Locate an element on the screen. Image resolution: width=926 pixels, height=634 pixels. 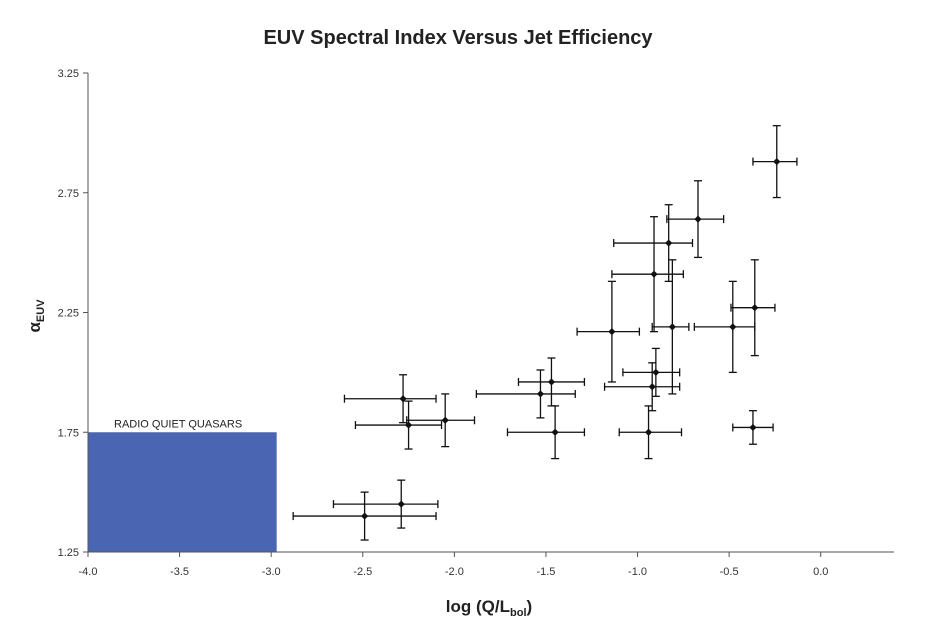
x-tick-label: 0.0 is located at coordinates (820, 572).